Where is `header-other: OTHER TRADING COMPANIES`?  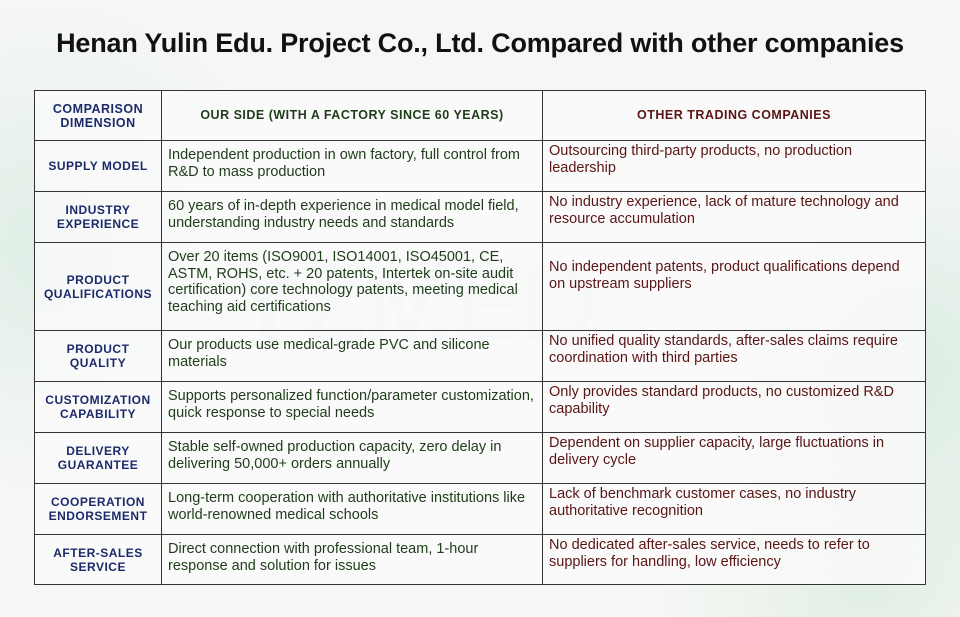 header-other: OTHER TRADING COMPANIES is located at coordinates (734, 115).